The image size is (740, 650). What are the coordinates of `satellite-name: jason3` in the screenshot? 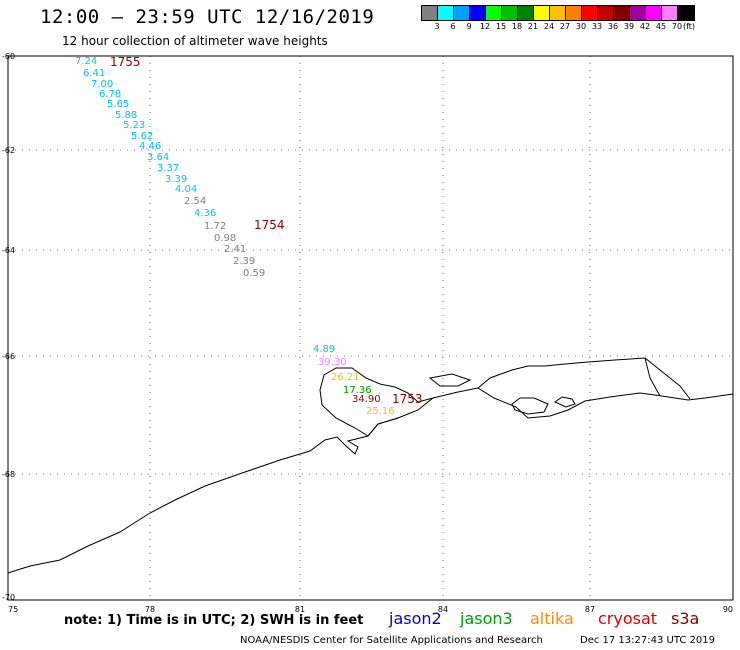 It's located at (486, 618).